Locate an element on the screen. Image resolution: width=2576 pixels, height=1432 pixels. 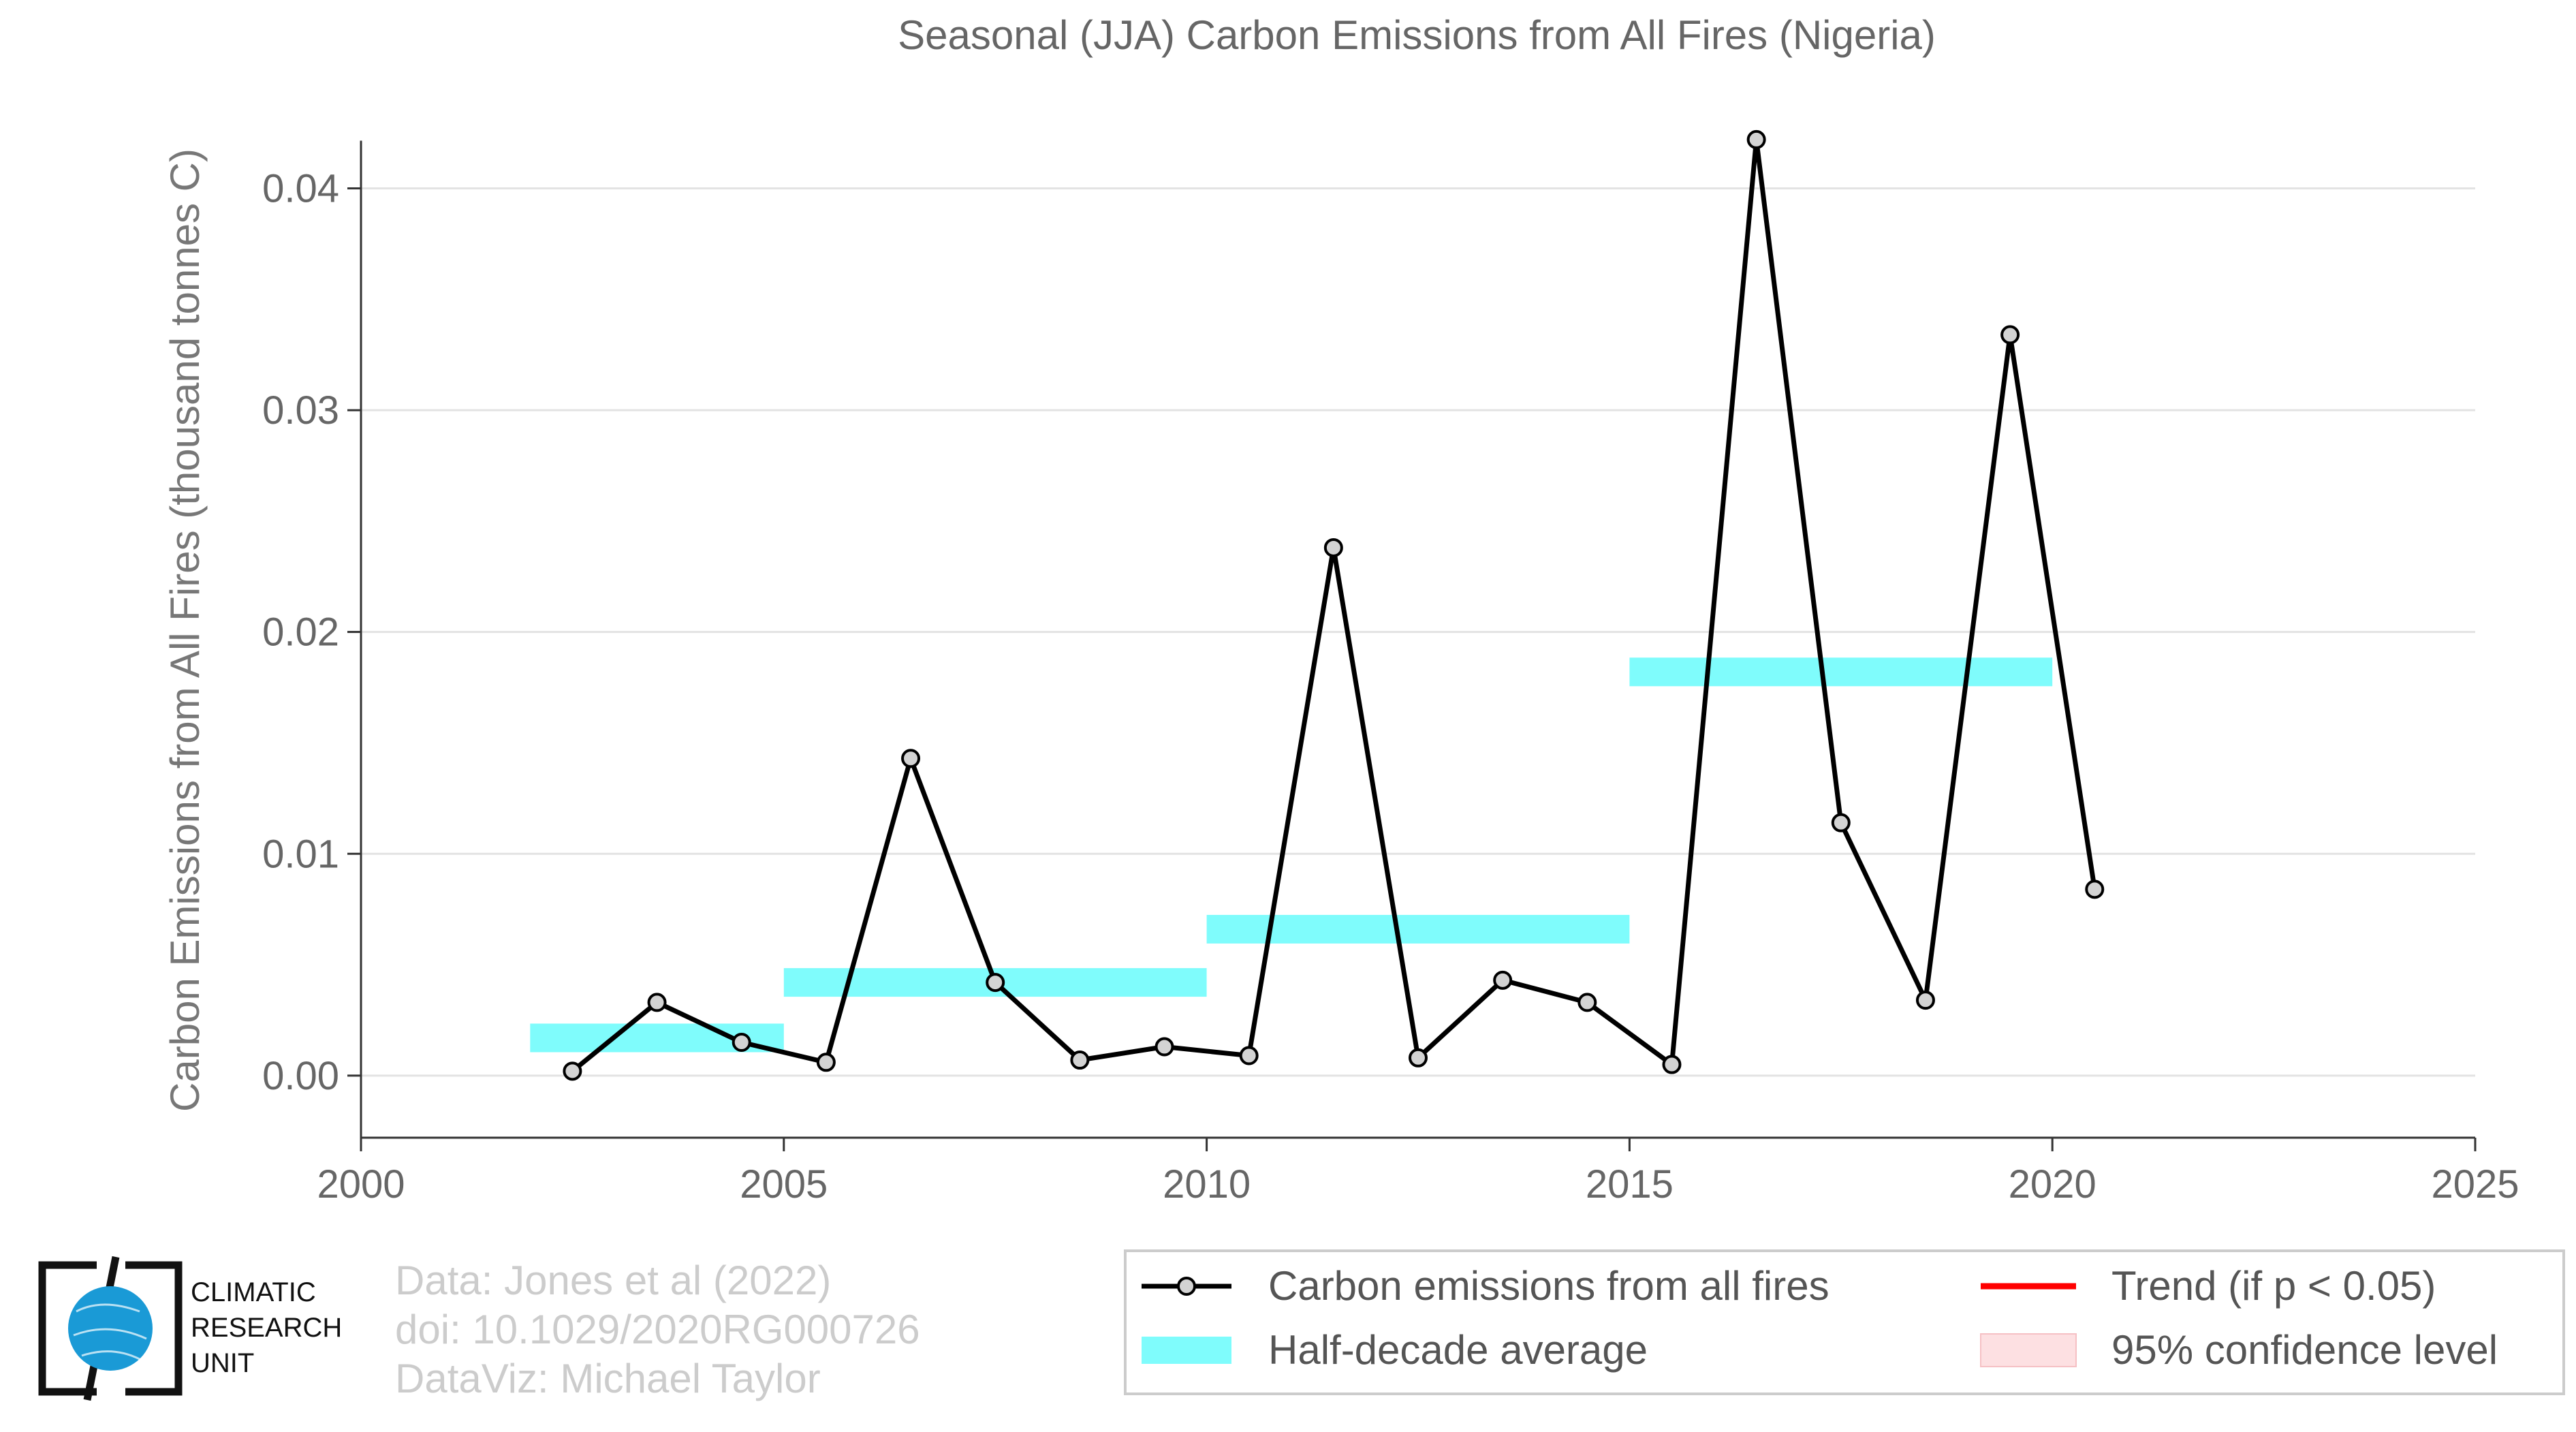
x-tick-label: 2010 is located at coordinates (1207, 1184).